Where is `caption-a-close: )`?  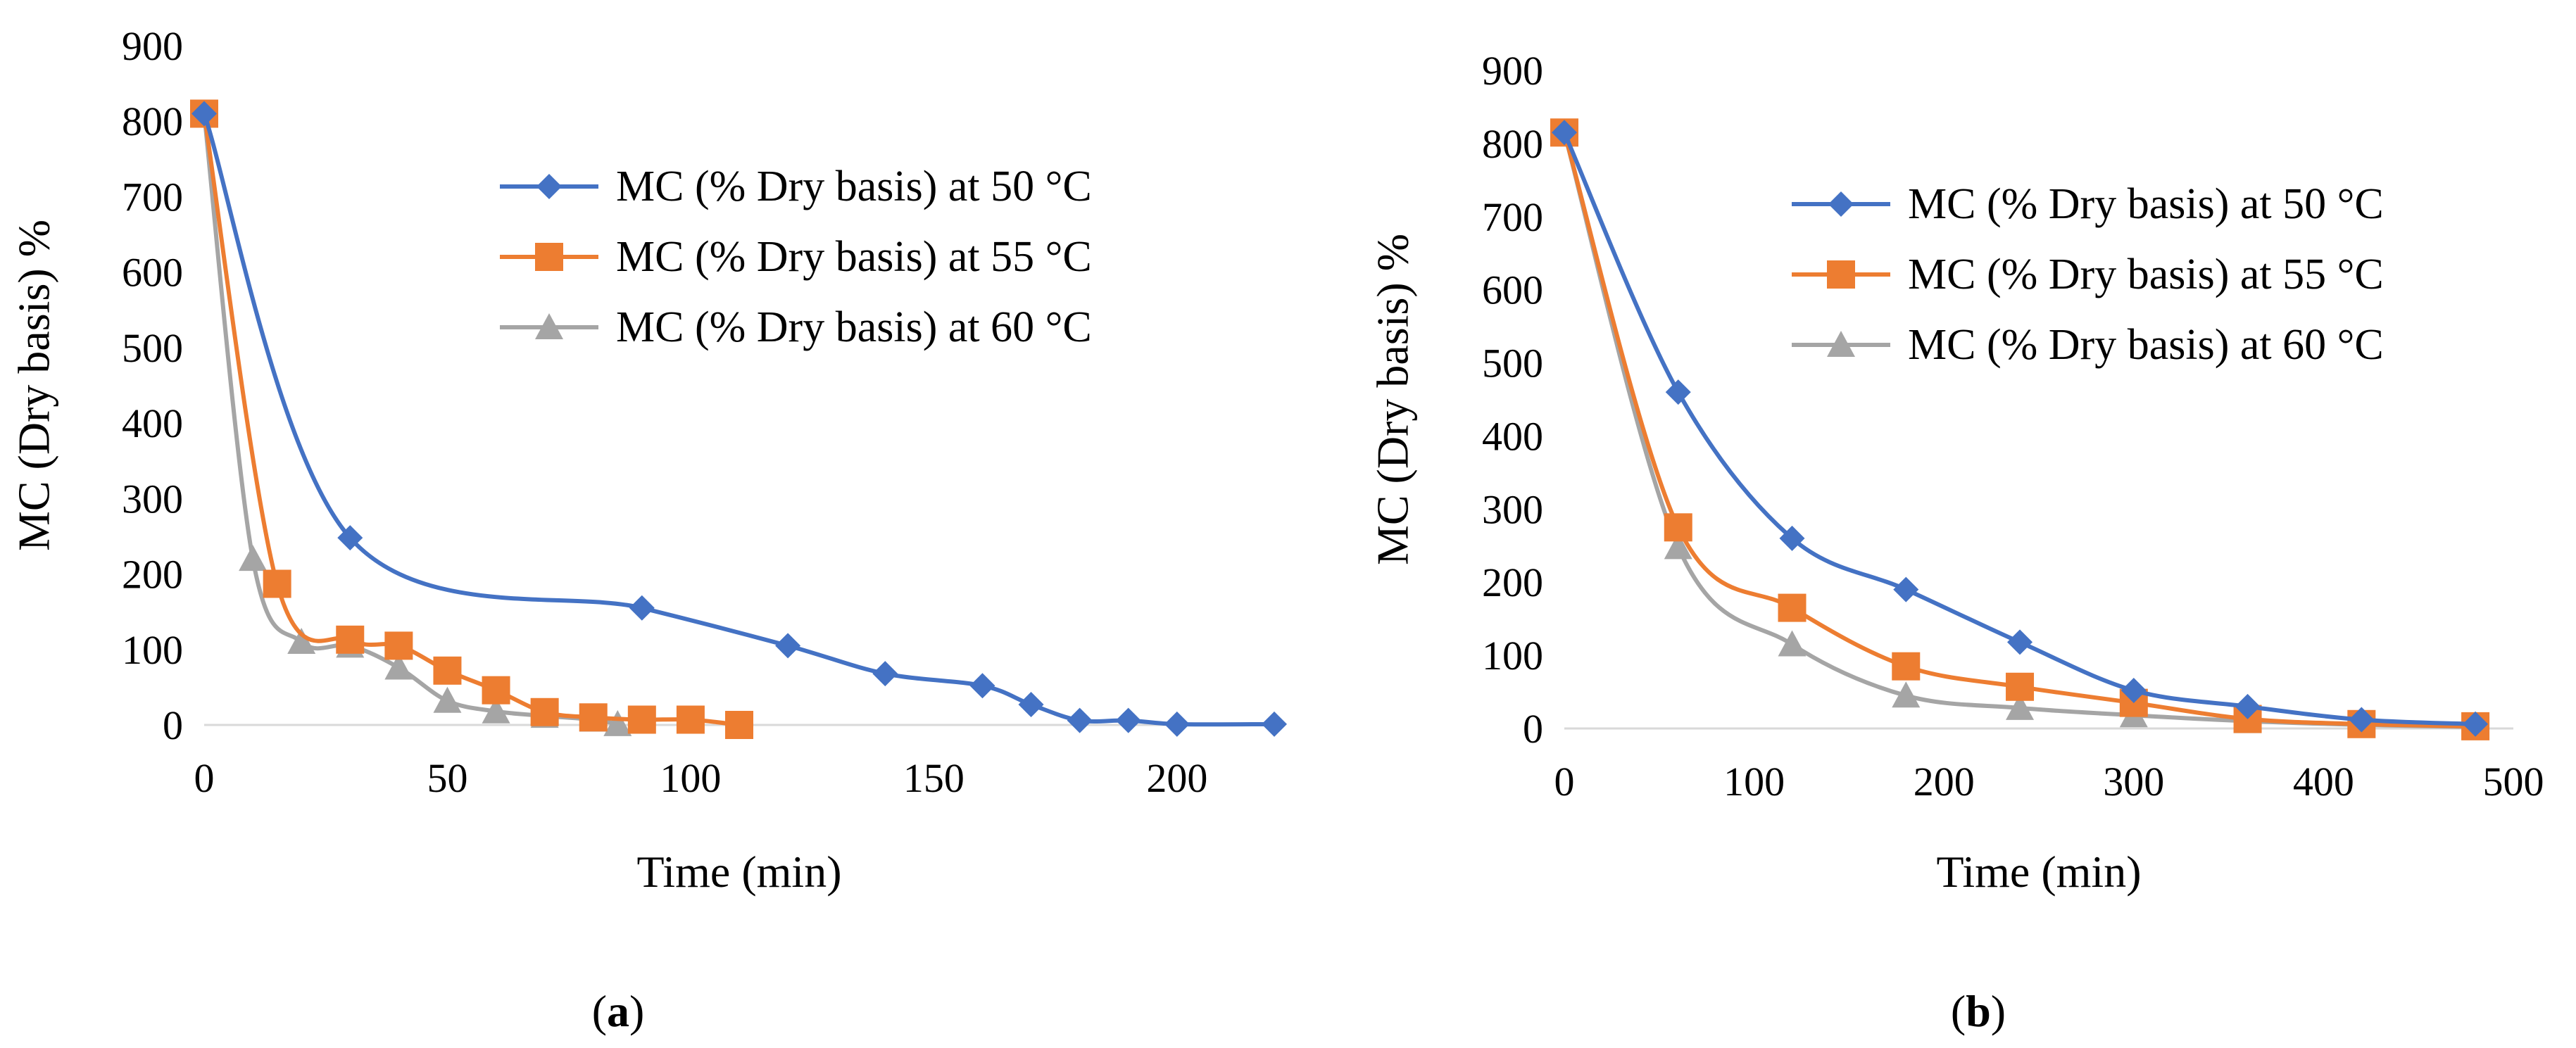 caption-a-close: ) is located at coordinates (637, 1011).